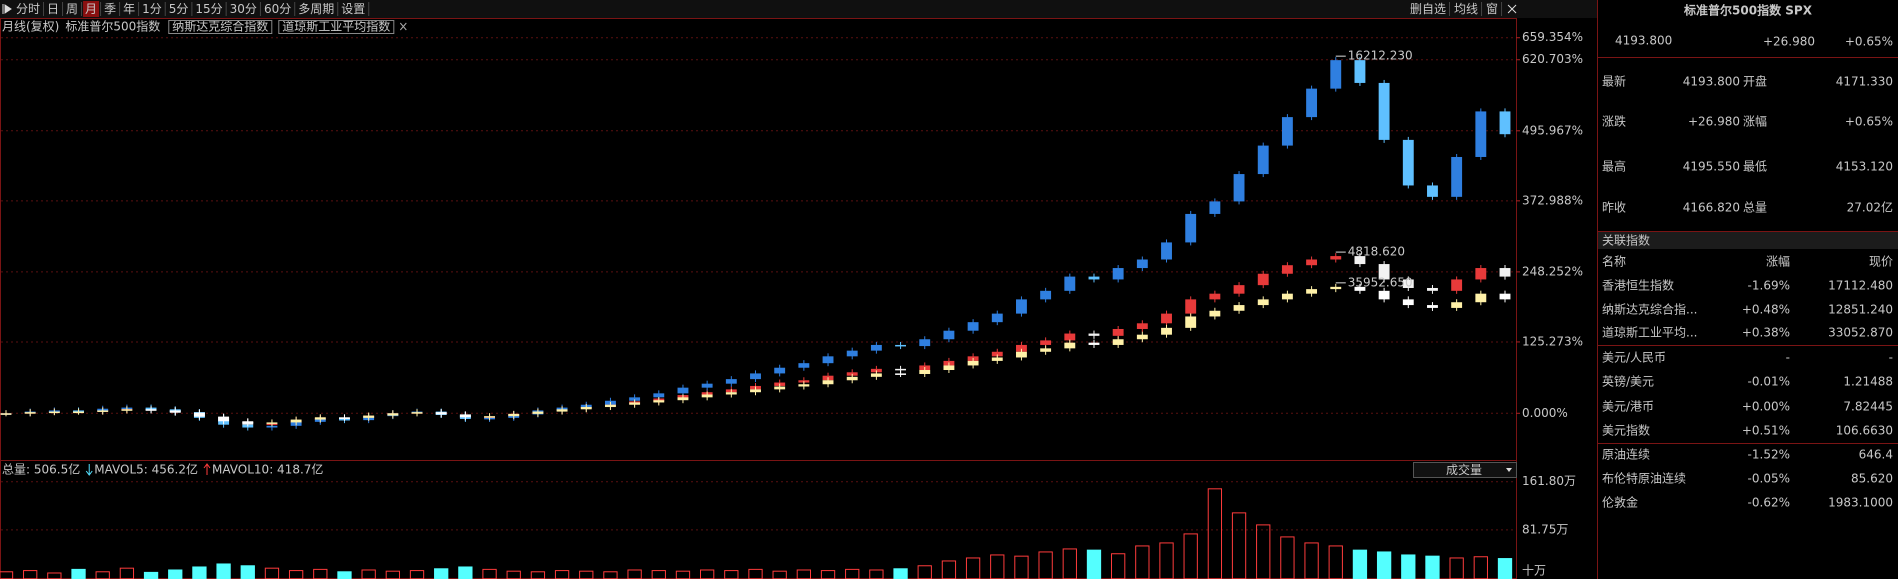  I want to click on series-tab-frame, so click(220, 27).